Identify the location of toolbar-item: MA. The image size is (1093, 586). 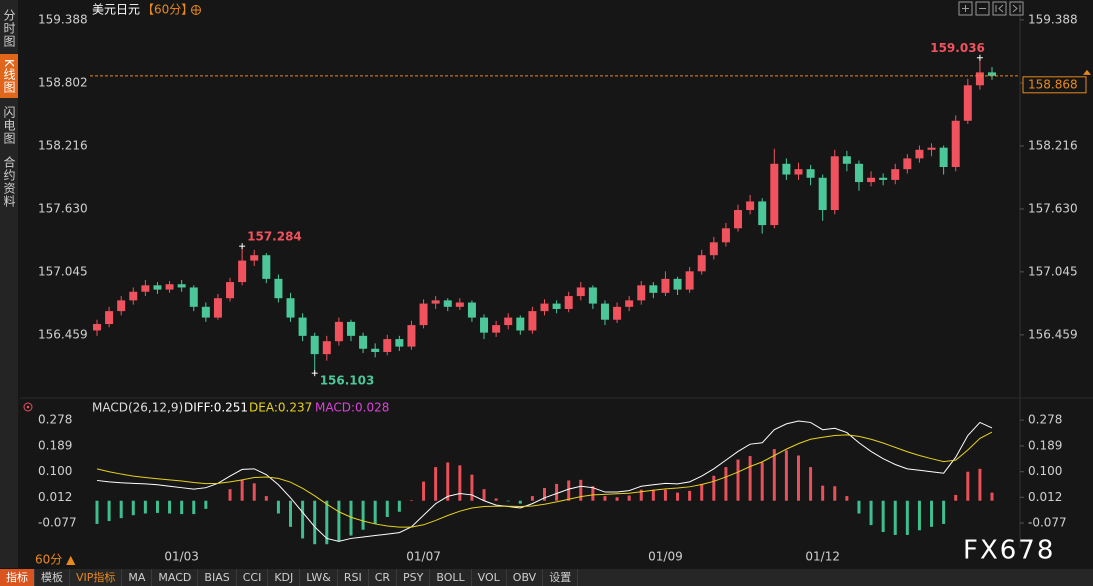
(137, 577).